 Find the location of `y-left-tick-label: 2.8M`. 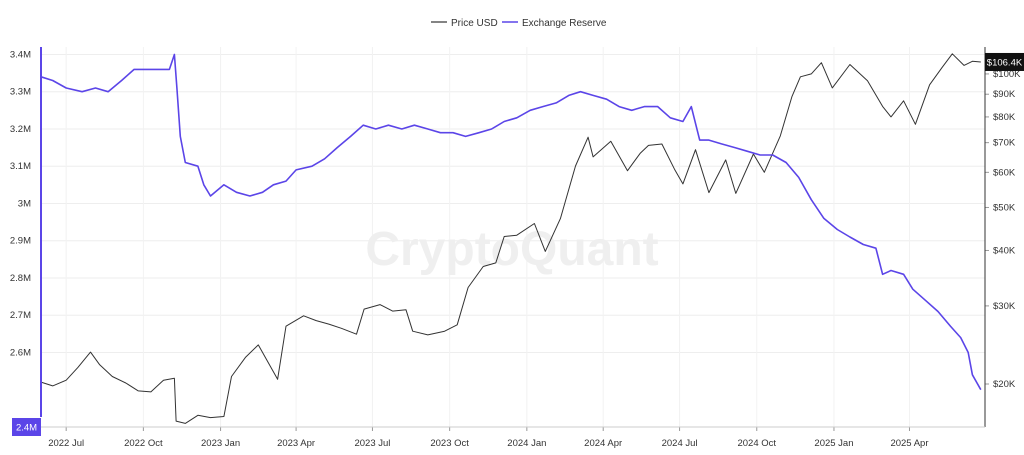

y-left-tick-label: 2.8M is located at coordinates (20, 278).